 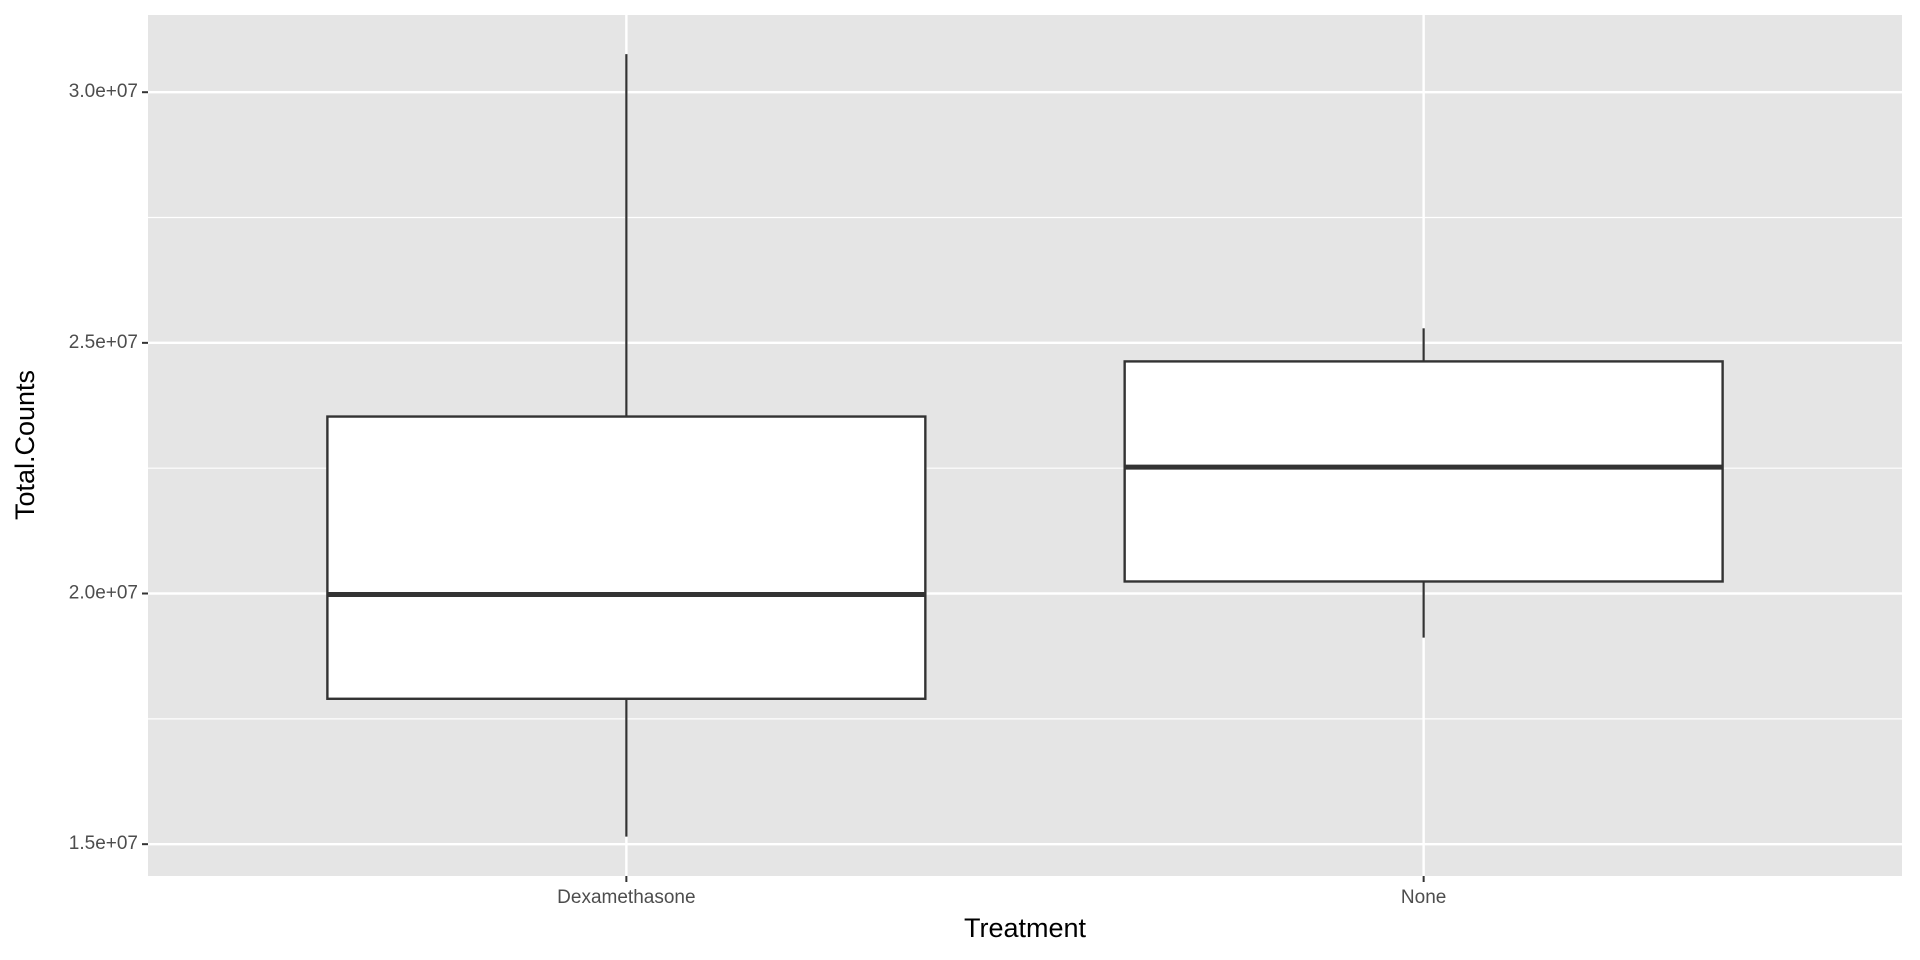 What do you see at coordinates (103, 843) in the screenshot?
I see `y-tick-label: 1.5e+07` at bounding box center [103, 843].